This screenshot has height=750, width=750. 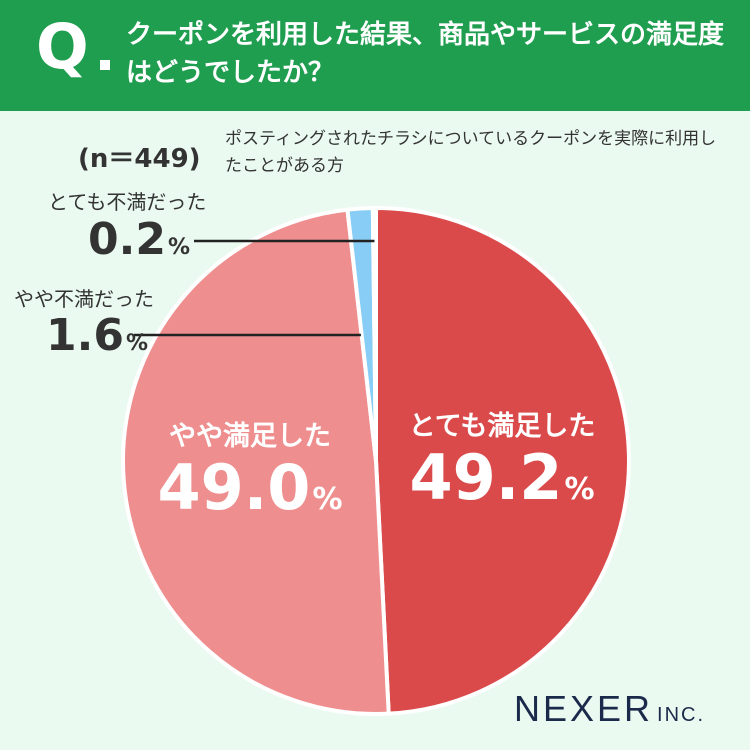 I want to click on category-very-satisfied: とても満足した, so click(x=502, y=426).